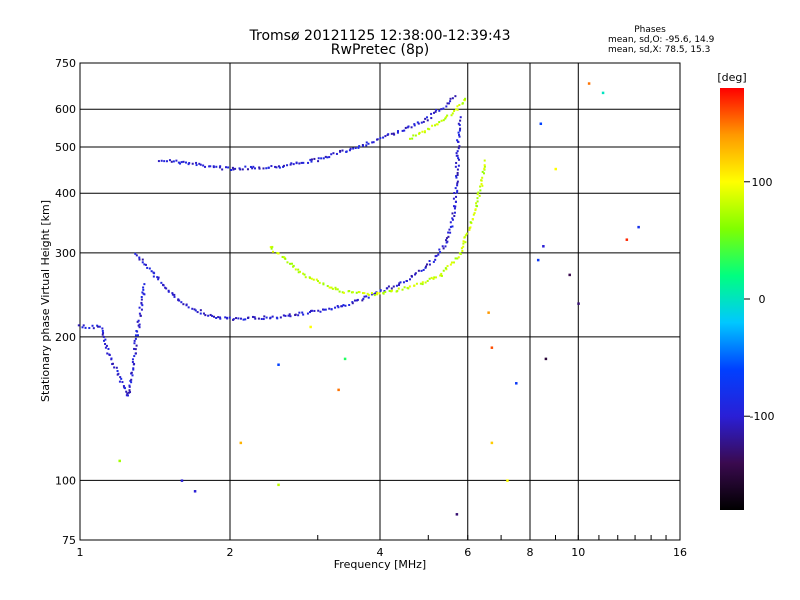  Describe the element at coordinates (69, 540) in the screenshot. I see `y-tick-label: 75` at that location.